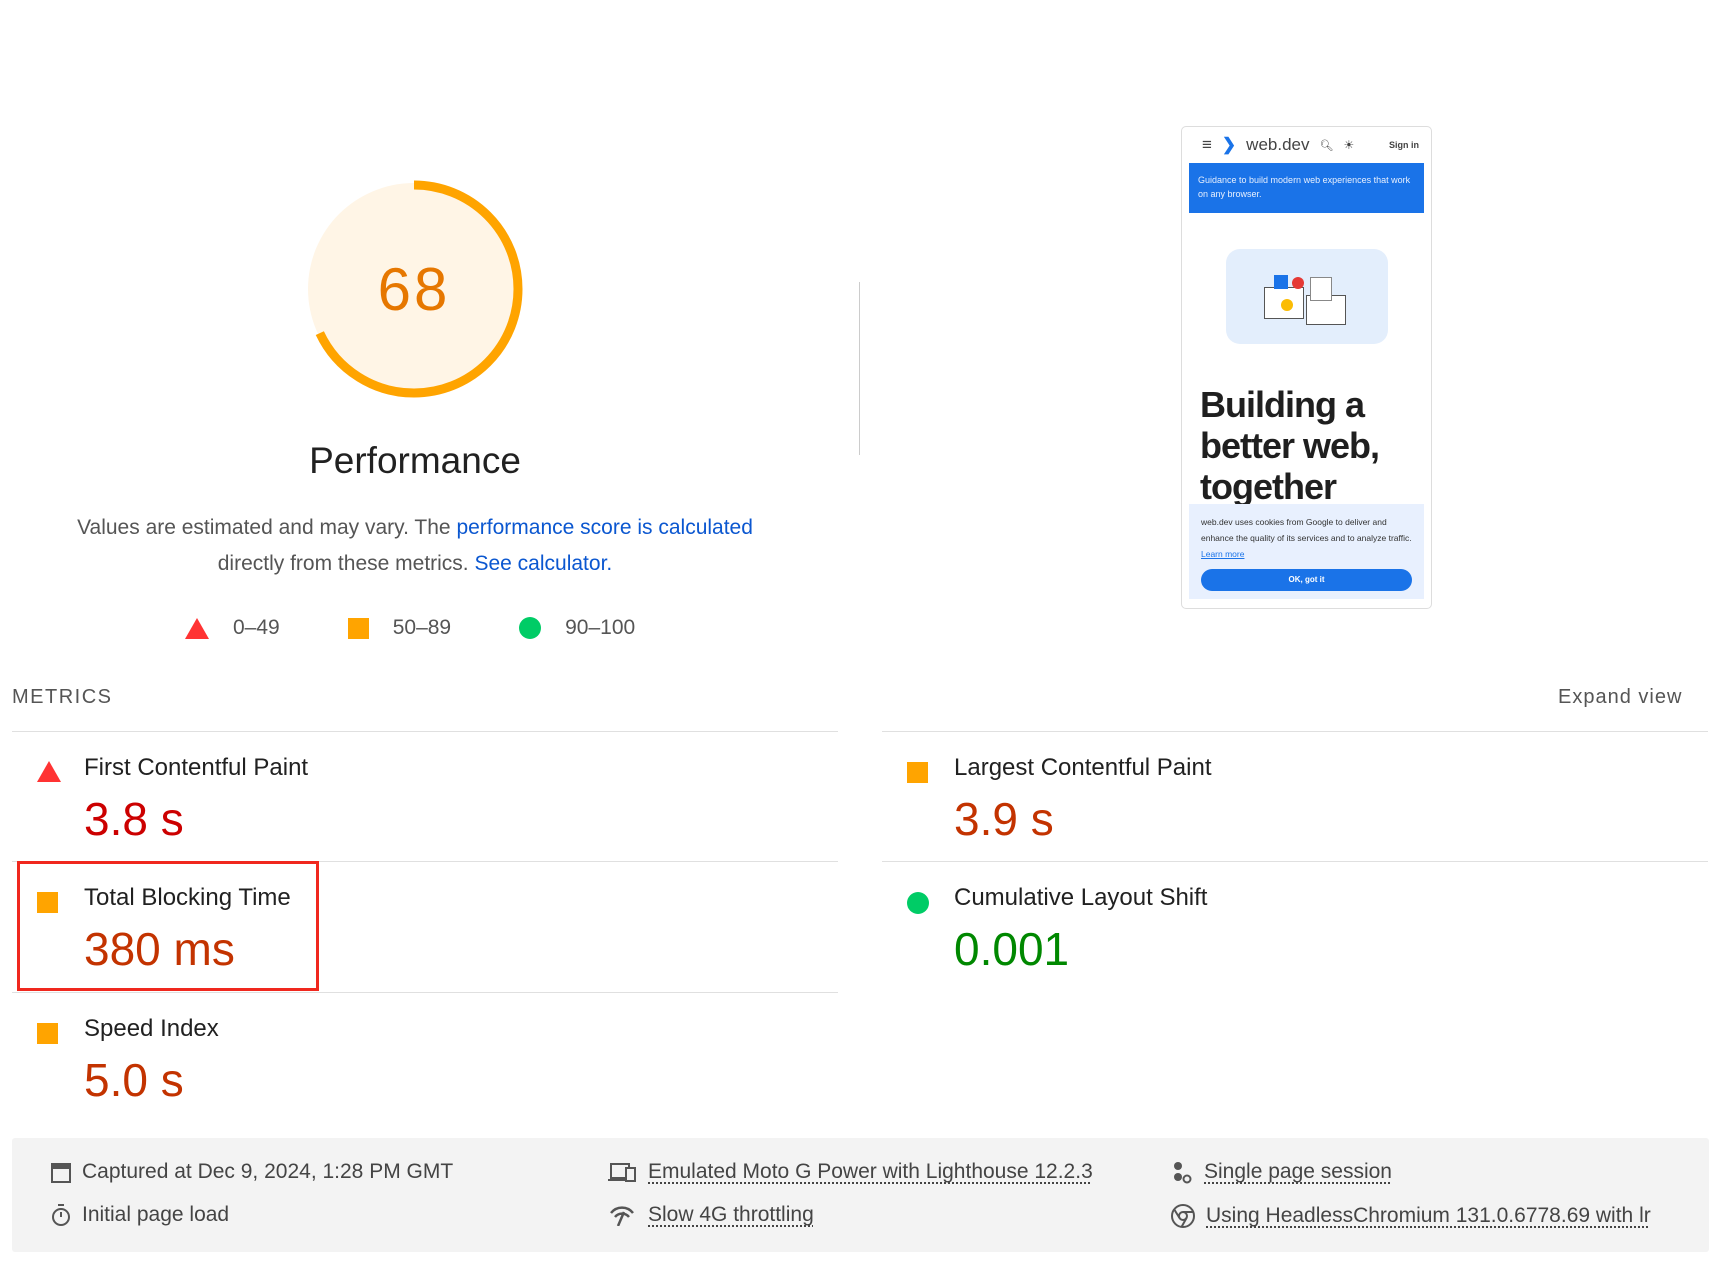 The image size is (1720, 1266). I want to click on sign-in: Sign in, so click(1404, 145).